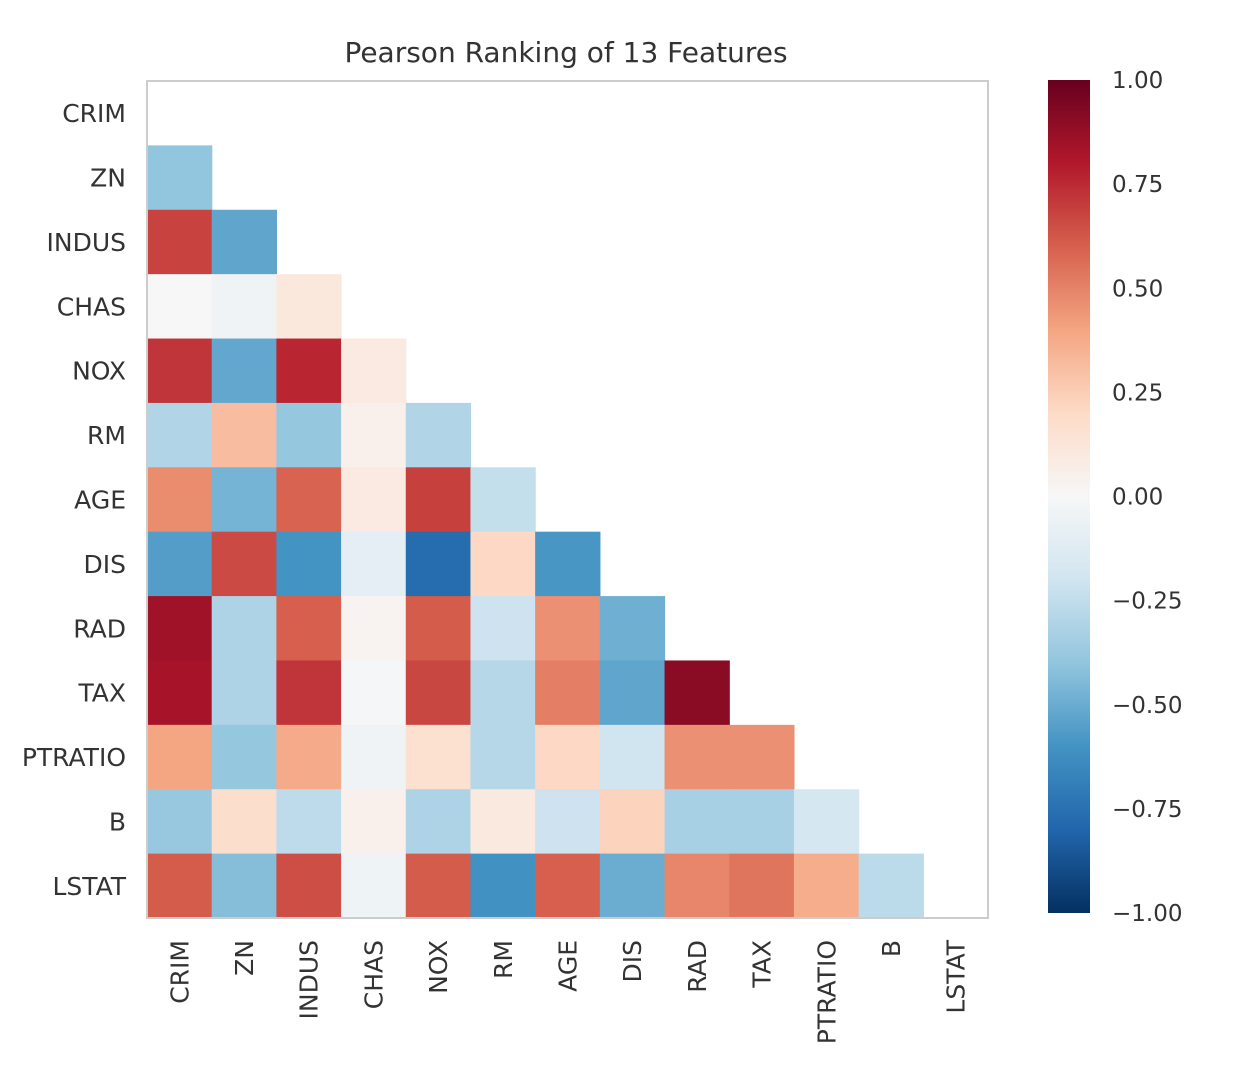  I want to click on heatmap-cell-lstat-dis, so click(632, 886).